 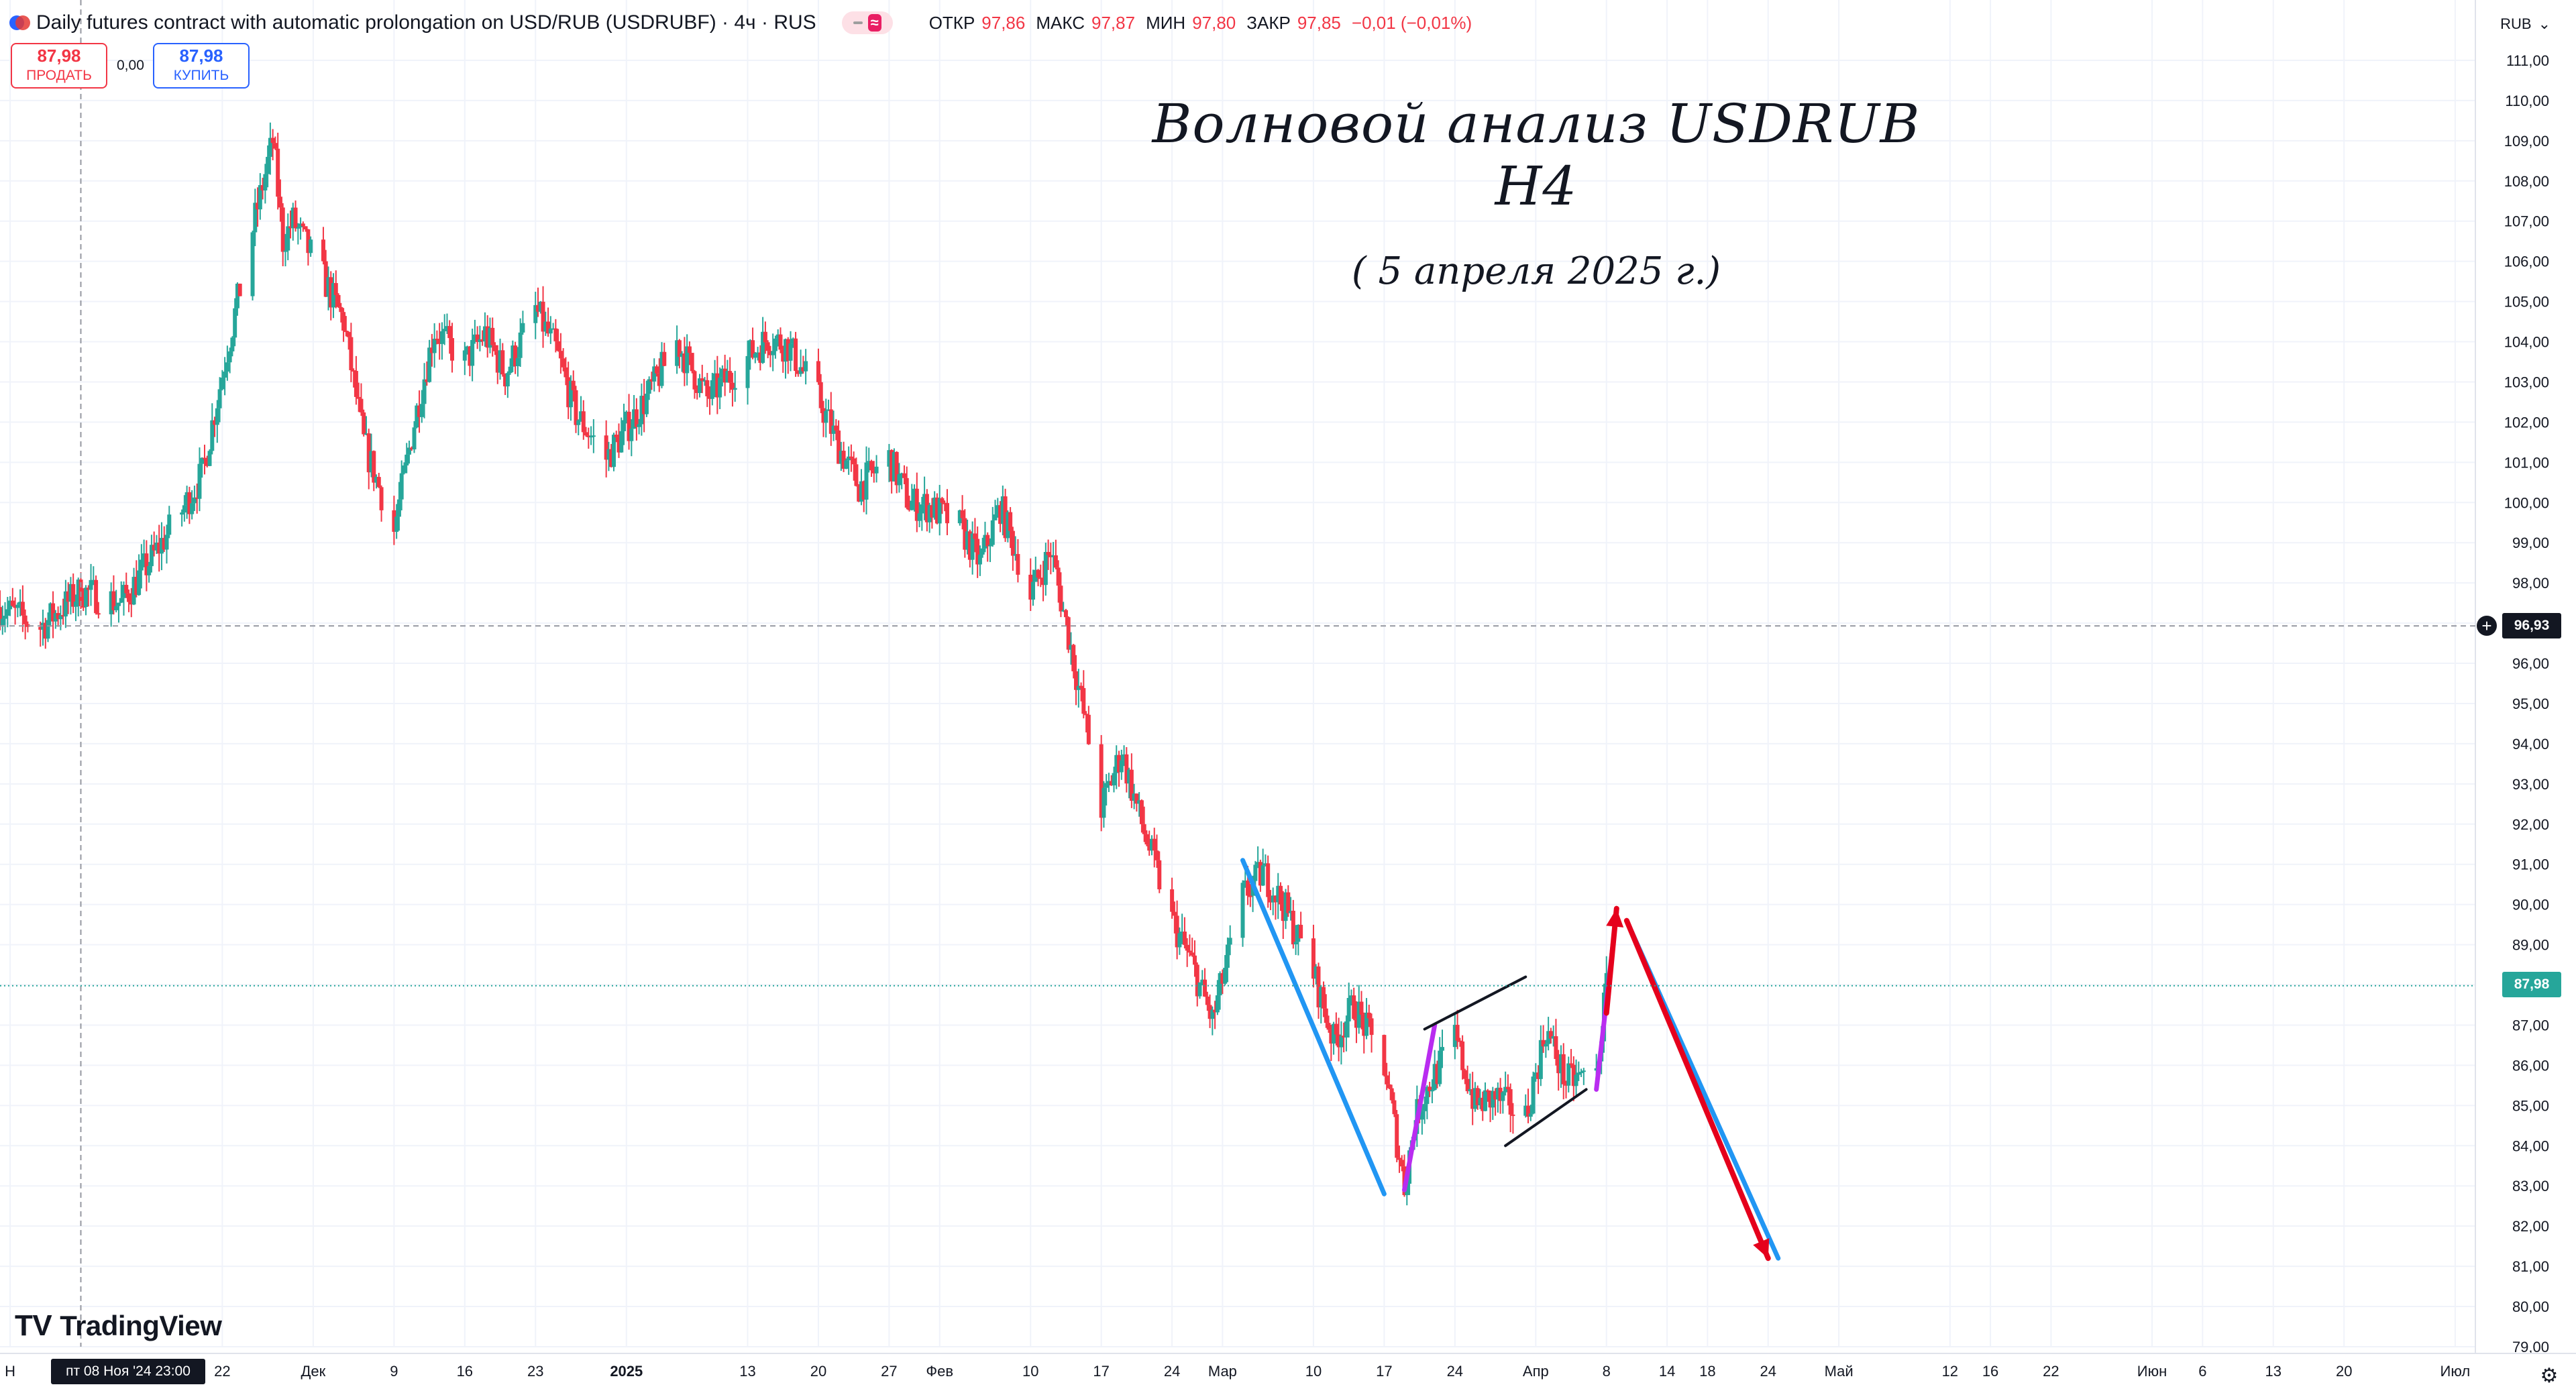 What do you see at coordinates (2525, 25) in the screenshot?
I see `currency-selector: RUB ⌄` at bounding box center [2525, 25].